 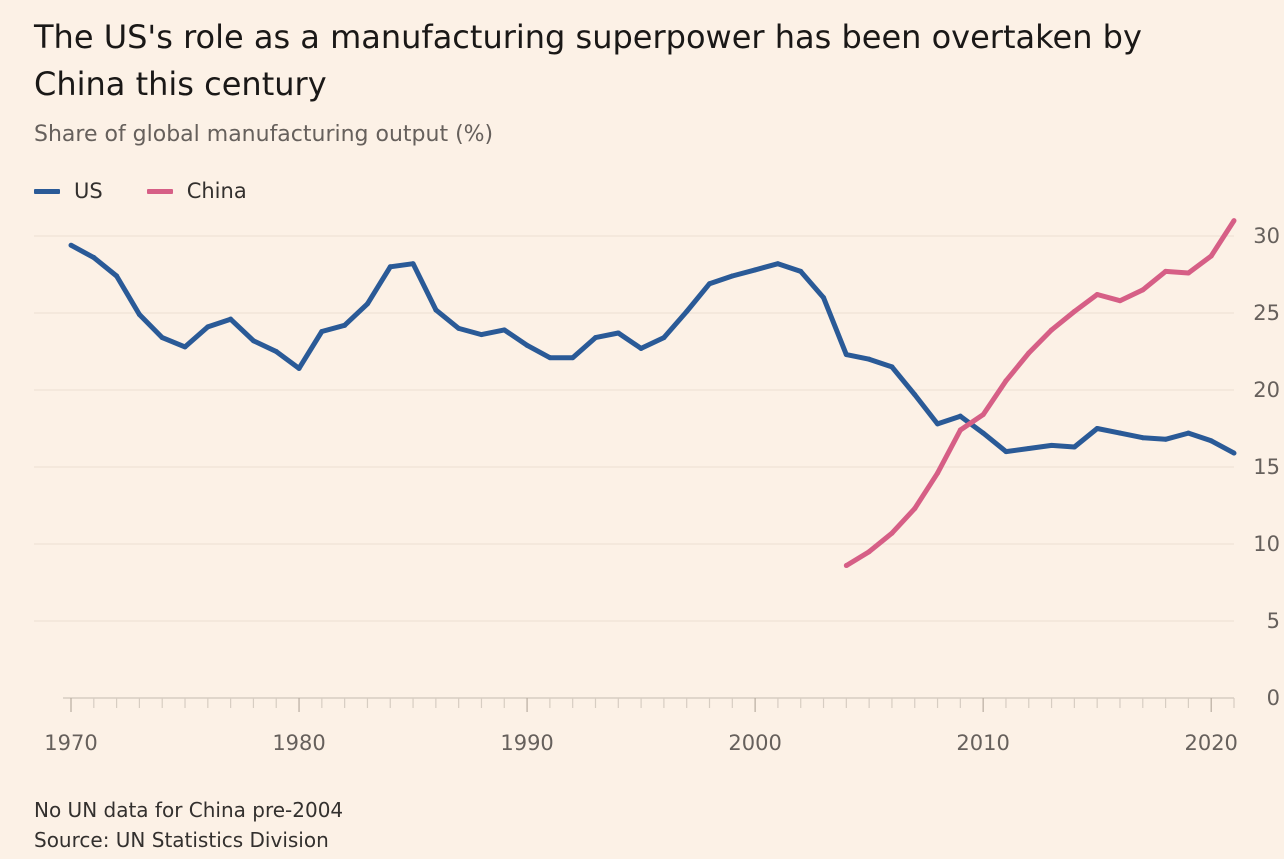 I want to click on x-tick-label: 1970, so click(x=70, y=743).